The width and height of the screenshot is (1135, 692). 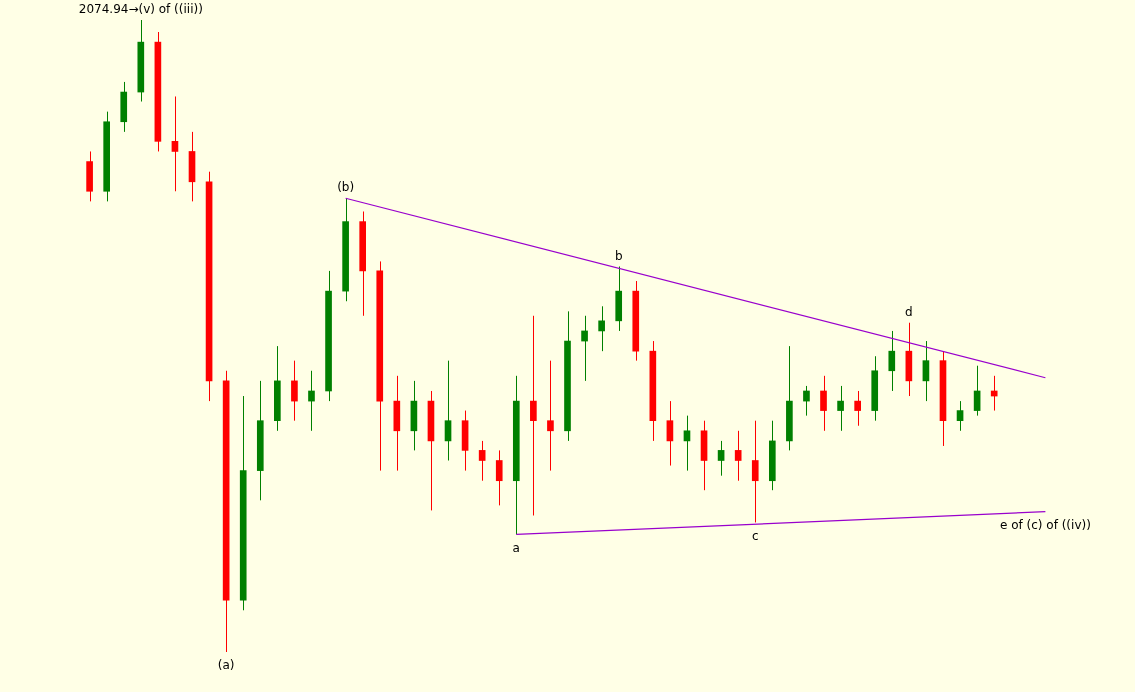 What do you see at coordinates (226, 665) in the screenshot?
I see `annotation: (a)` at bounding box center [226, 665].